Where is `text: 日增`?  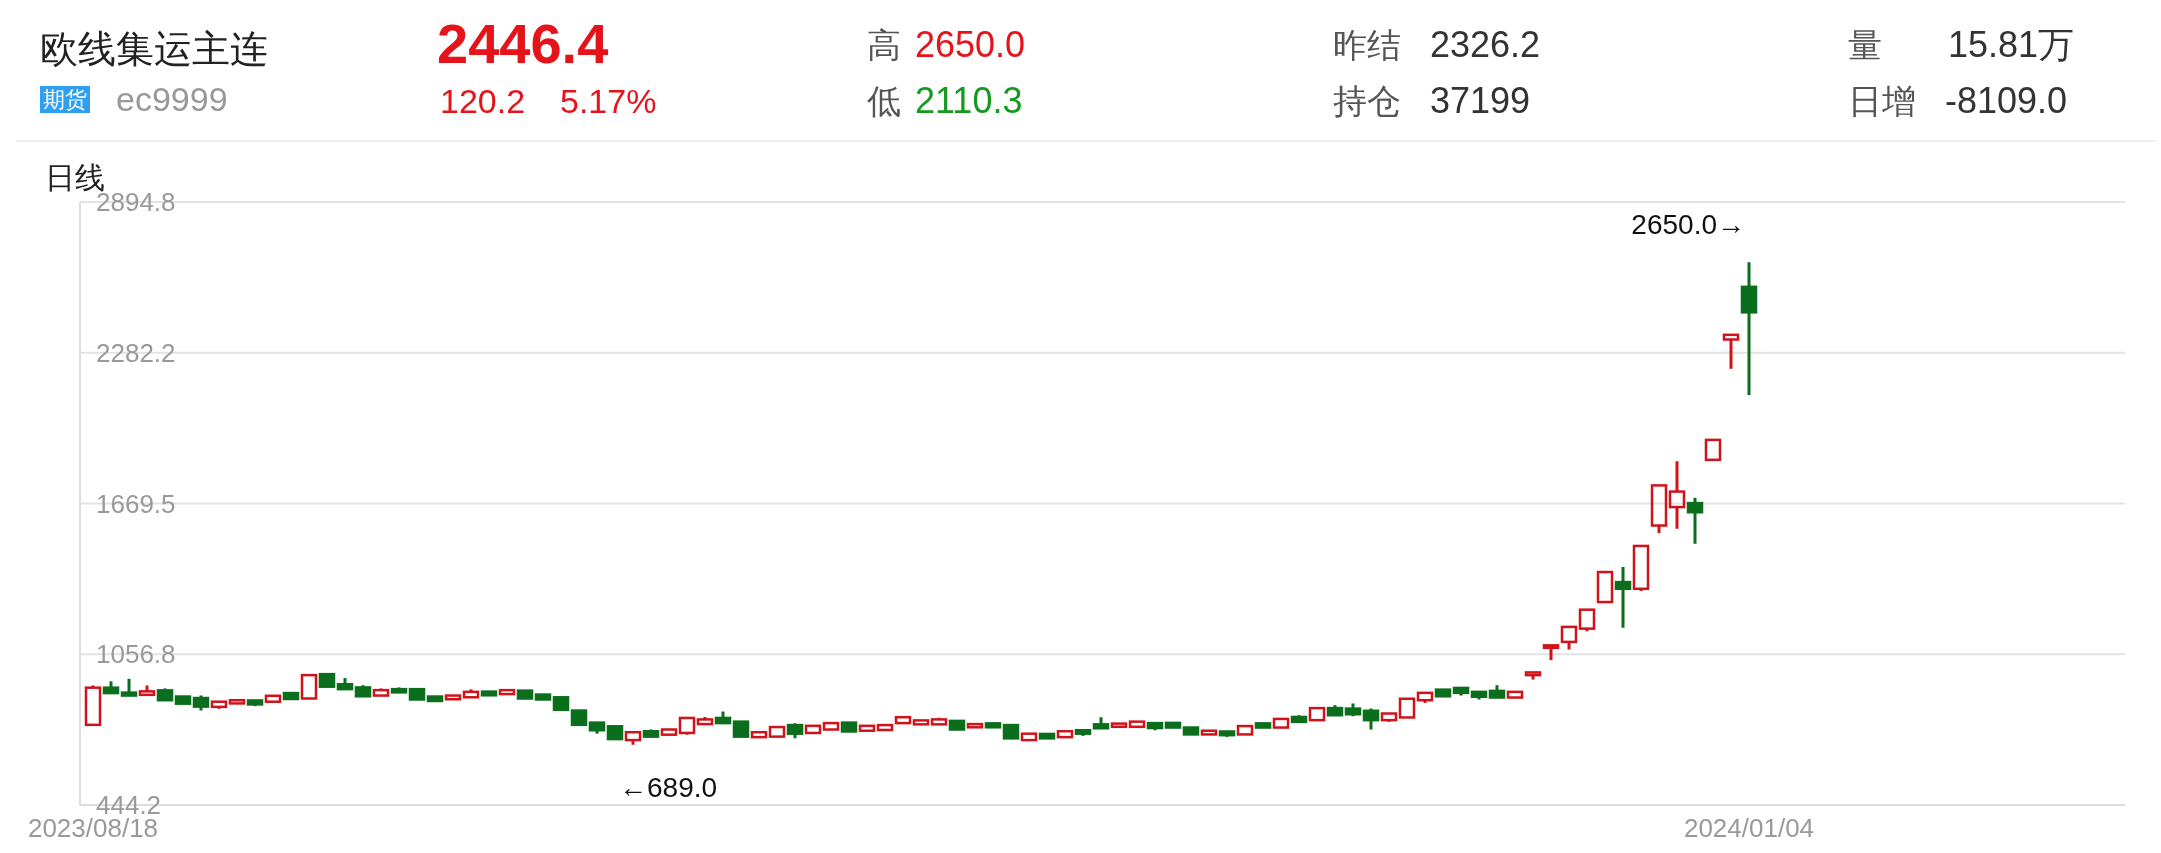
text: 日增 is located at coordinates (1882, 102).